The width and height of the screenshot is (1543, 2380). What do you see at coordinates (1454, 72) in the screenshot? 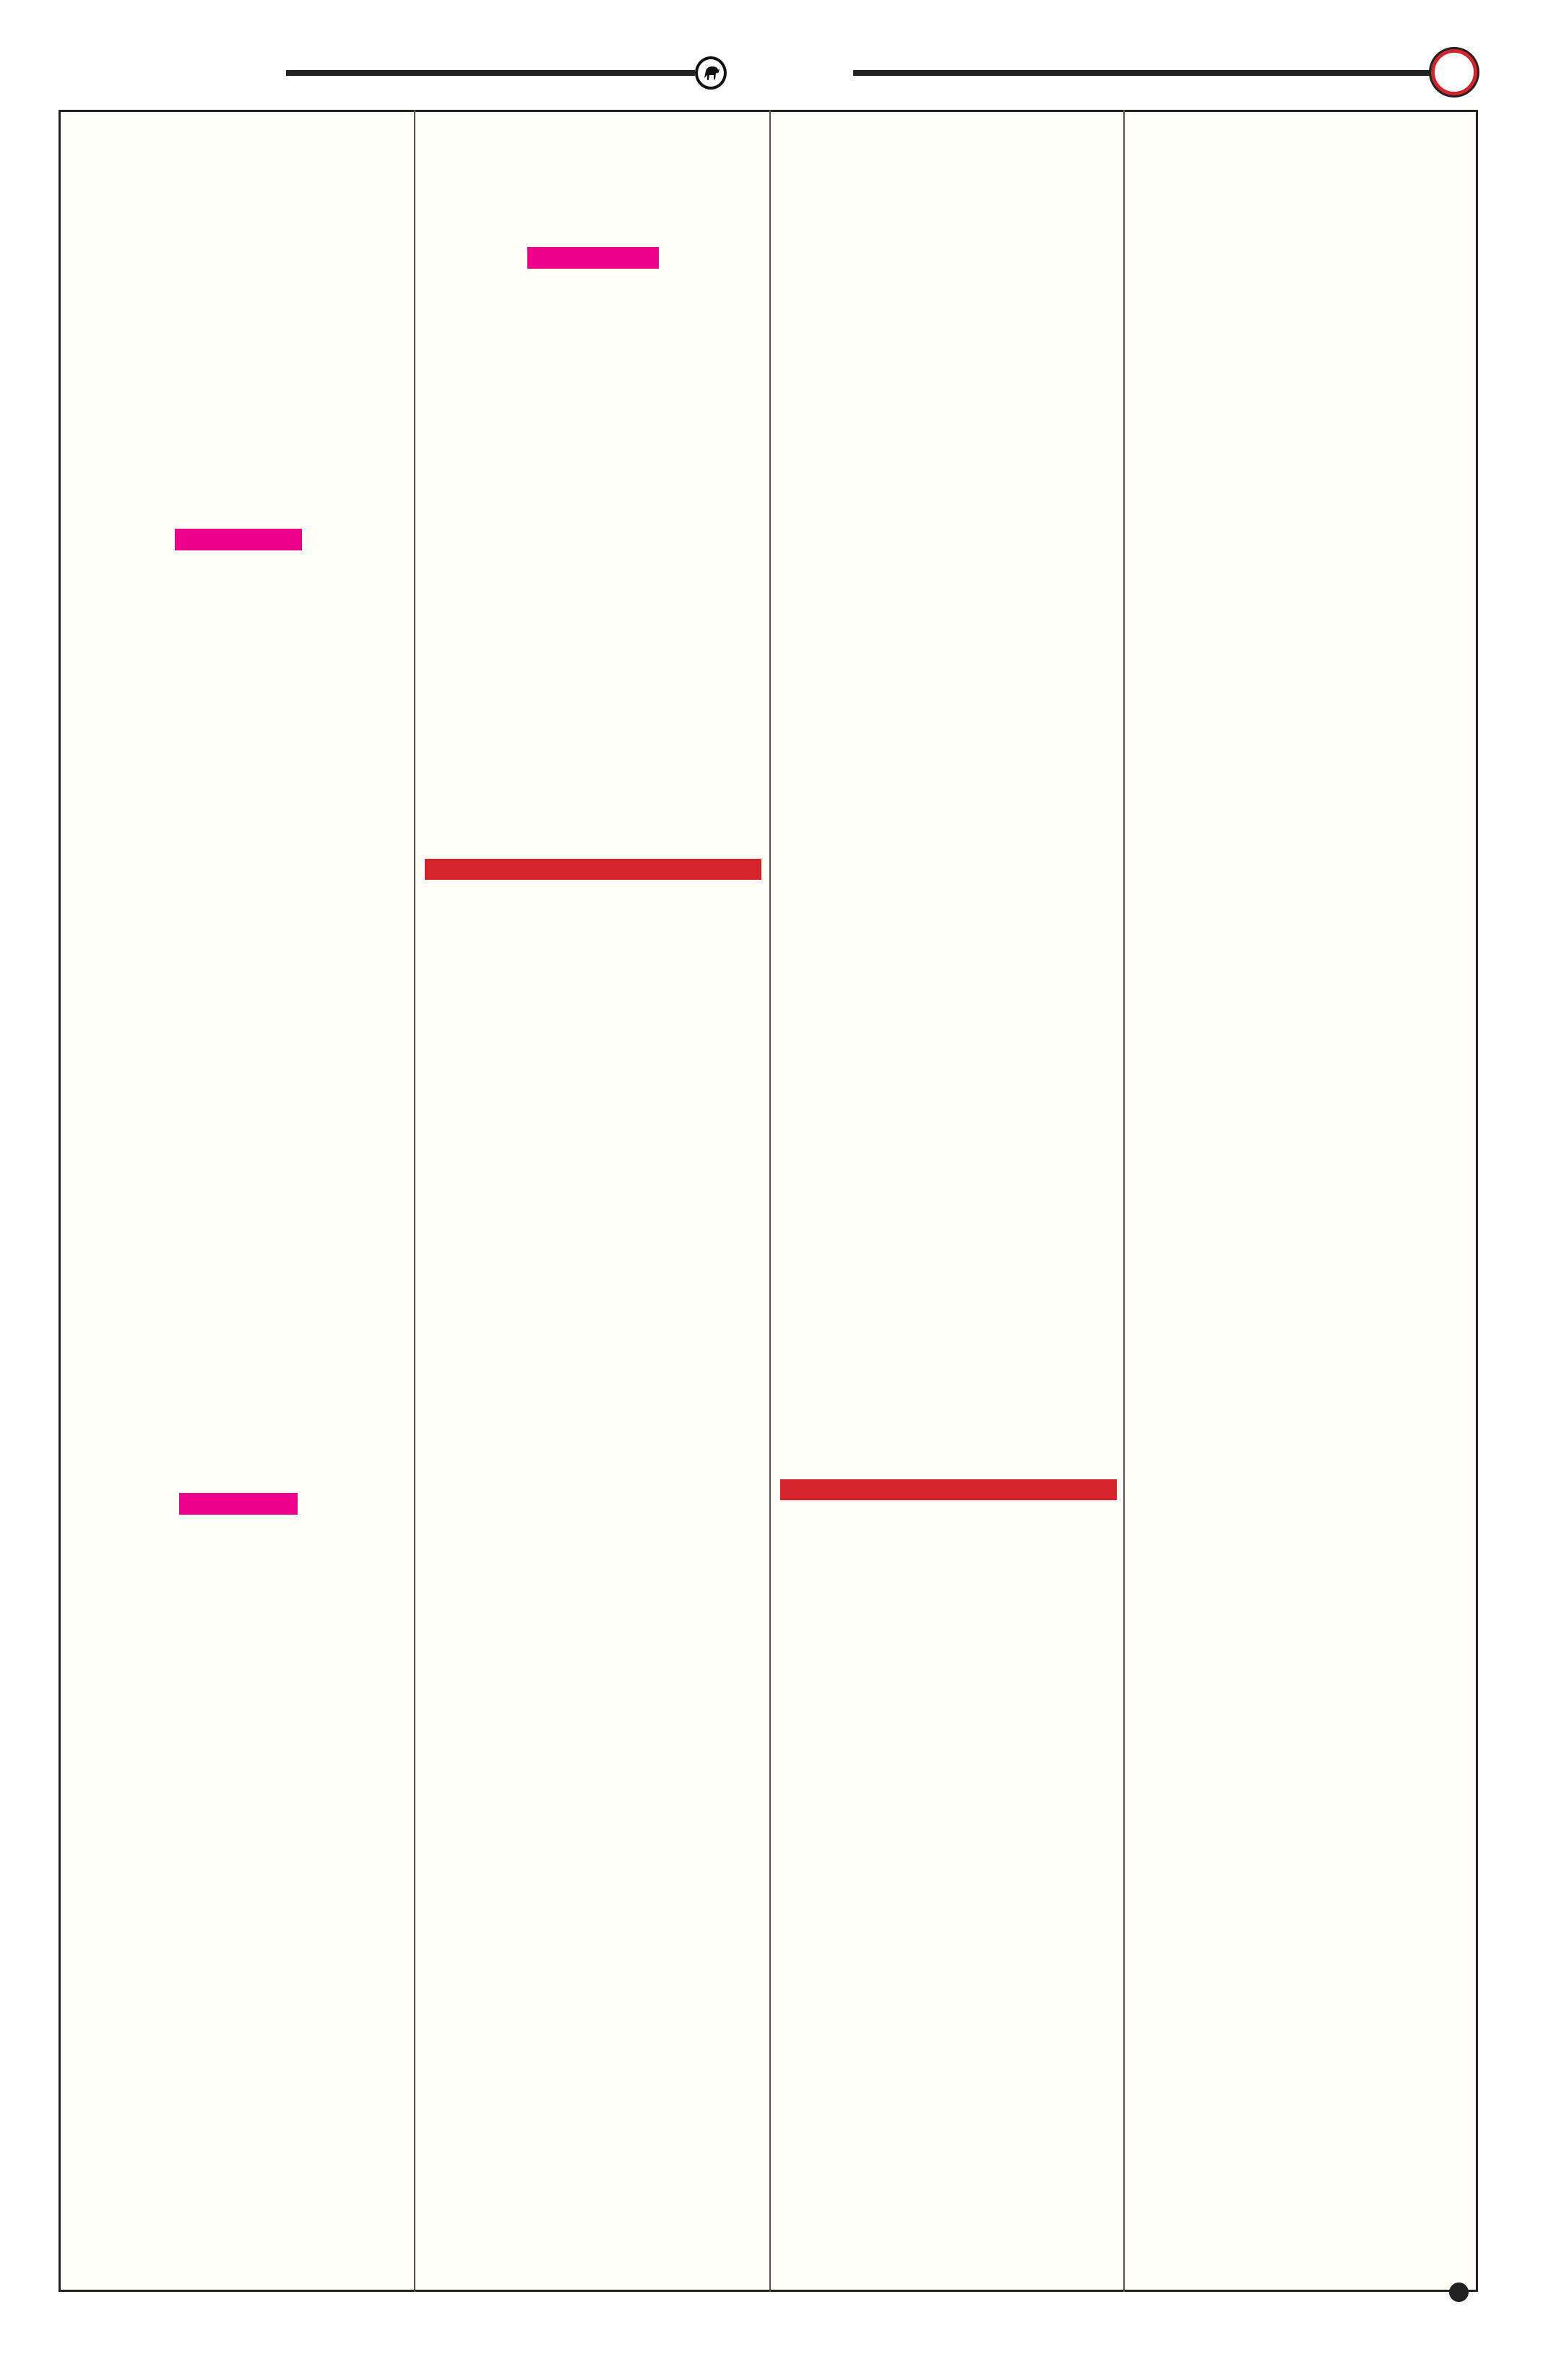
I see `red-ring-icon` at bounding box center [1454, 72].